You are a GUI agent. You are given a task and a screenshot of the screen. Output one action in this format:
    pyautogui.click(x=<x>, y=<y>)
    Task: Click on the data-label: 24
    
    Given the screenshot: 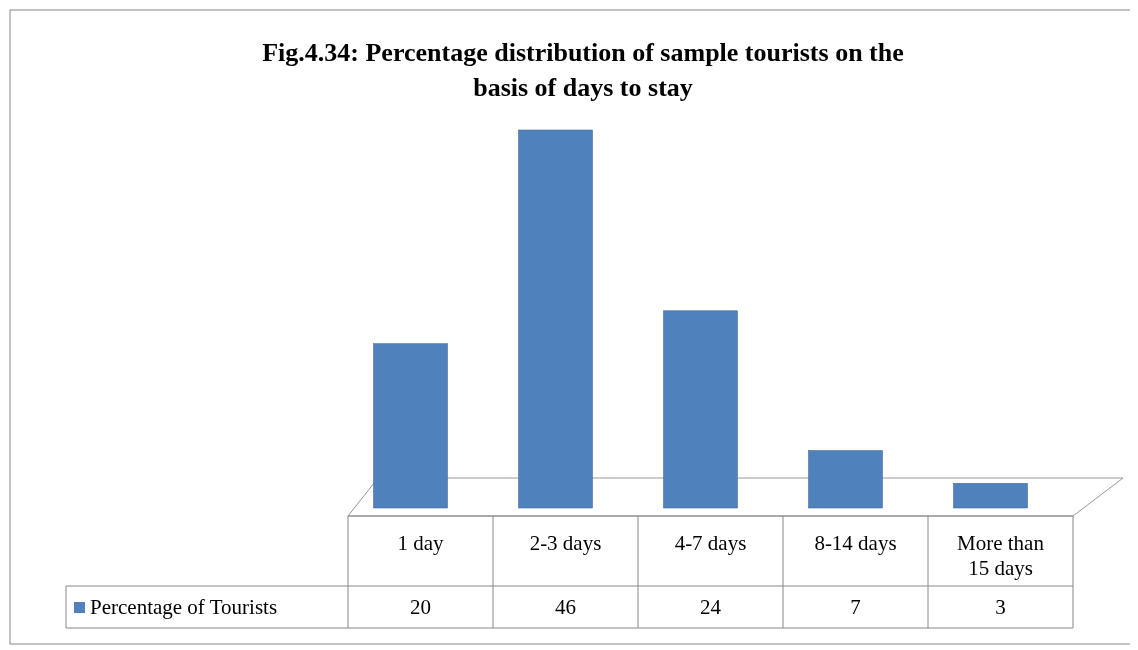 What is the action you would take?
    pyautogui.click(x=711, y=607)
    